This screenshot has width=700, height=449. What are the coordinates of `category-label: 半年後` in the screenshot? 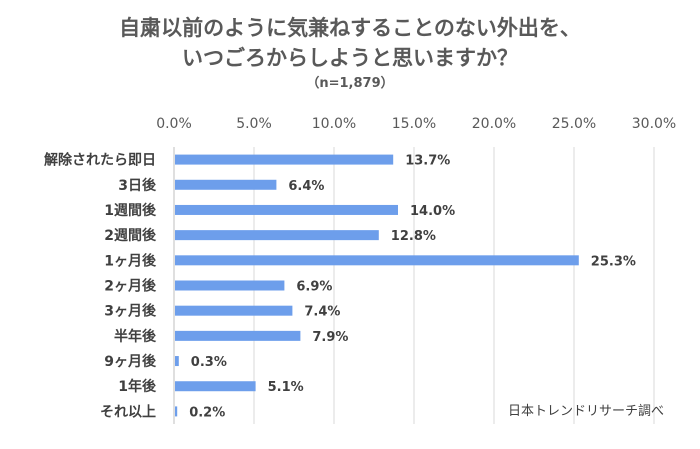 It's located at (135, 336).